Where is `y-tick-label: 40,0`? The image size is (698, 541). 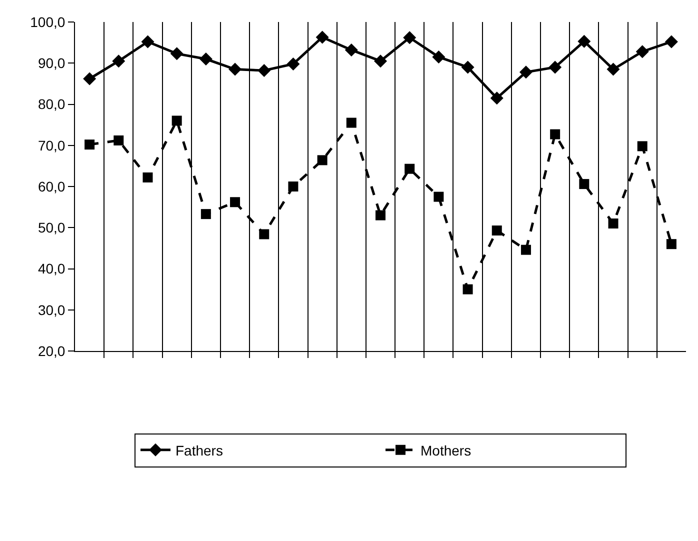 y-tick-label: 40,0 is located at coordinates (52, 268).